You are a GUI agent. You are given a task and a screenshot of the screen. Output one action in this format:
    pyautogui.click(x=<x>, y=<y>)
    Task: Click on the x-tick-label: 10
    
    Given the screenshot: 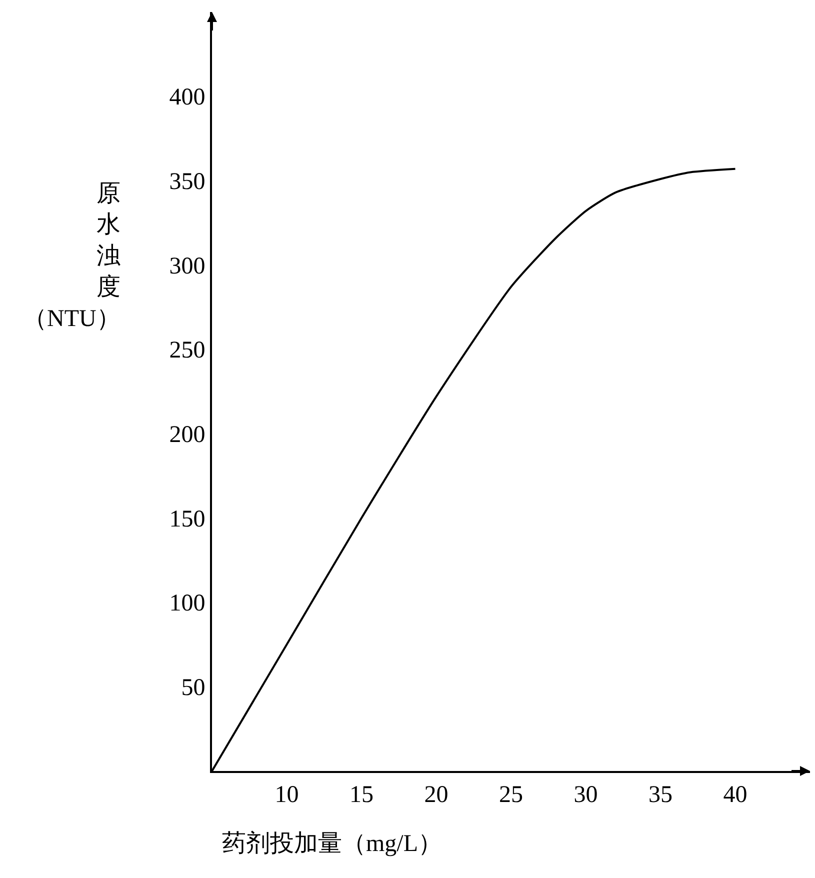 What is the action you would take?
    pyautogui.click(x=286, y=795)
    